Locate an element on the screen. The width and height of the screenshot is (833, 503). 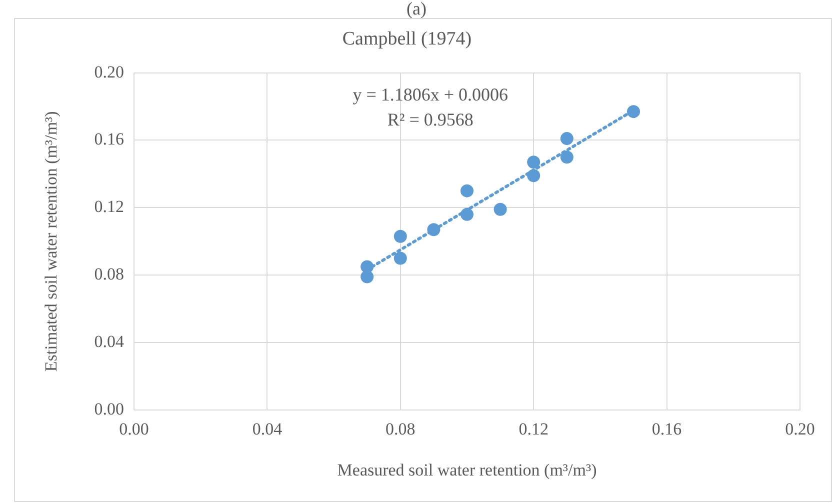
text: (a) is located at coordinates (416, 9).